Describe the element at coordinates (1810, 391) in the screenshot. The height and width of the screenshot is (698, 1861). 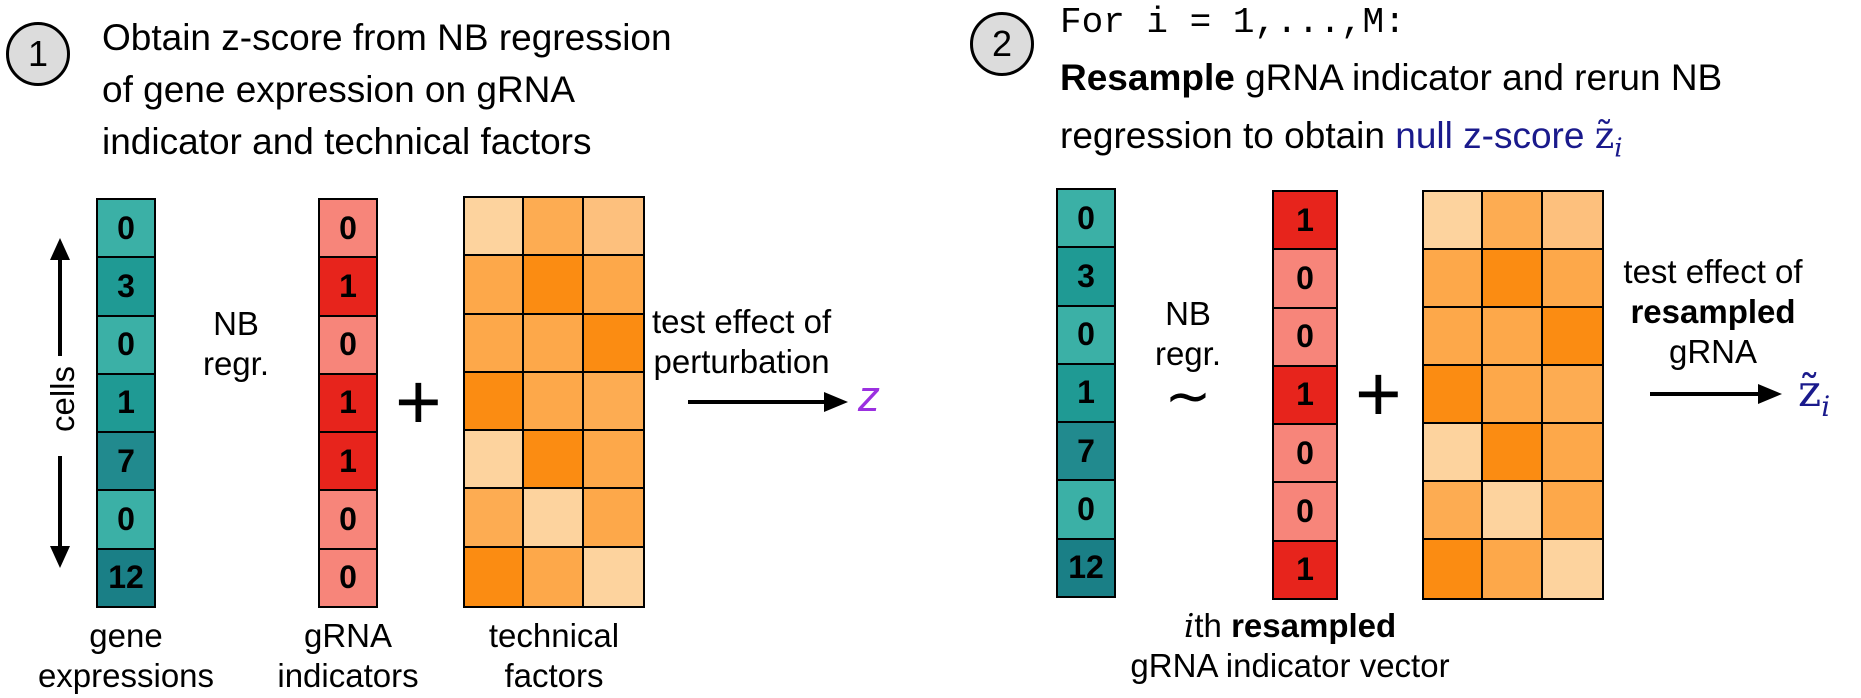
I see `z-tilde-2: z̃` at that location.